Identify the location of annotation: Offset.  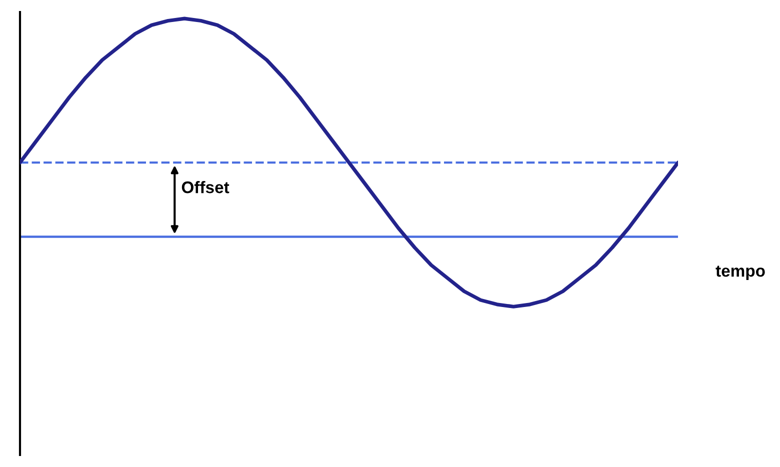
(206, 187).